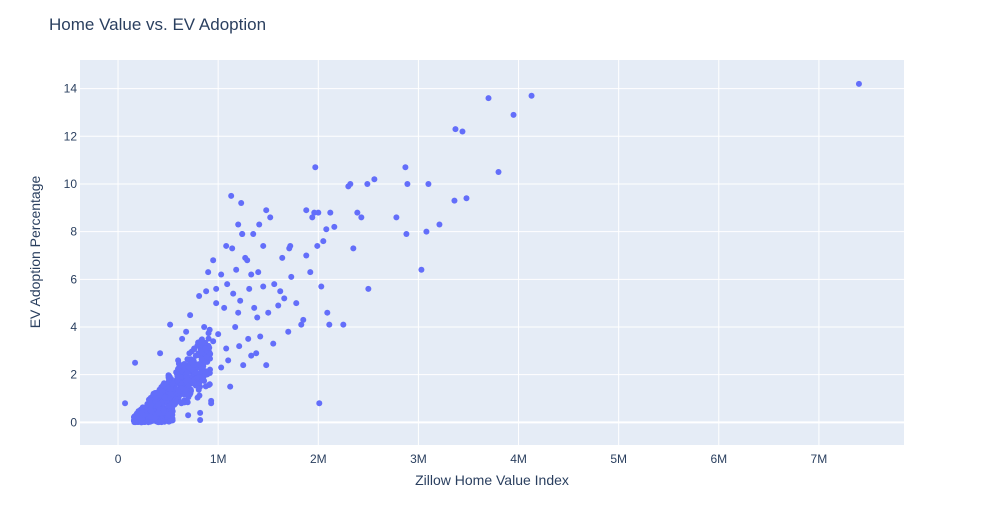  What do you see at coordinates (618, 459) in the screenshot?
I see `x-tick-label: 5M` at bounding box center [618, 459].